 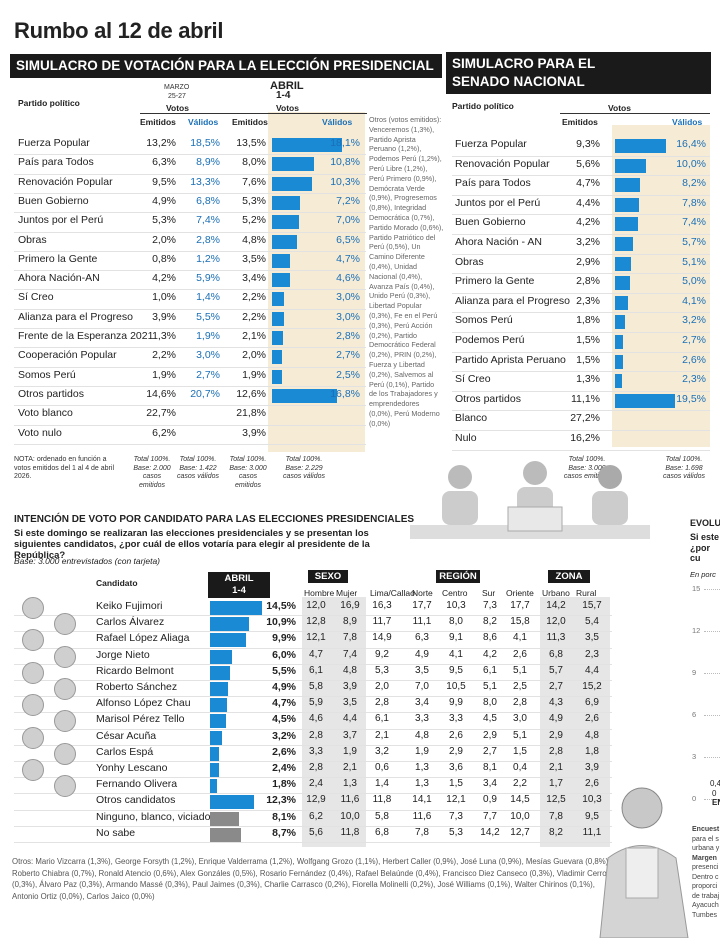 I want to click on abril-emitidos: 5,3%, so click(x=254, y=200).